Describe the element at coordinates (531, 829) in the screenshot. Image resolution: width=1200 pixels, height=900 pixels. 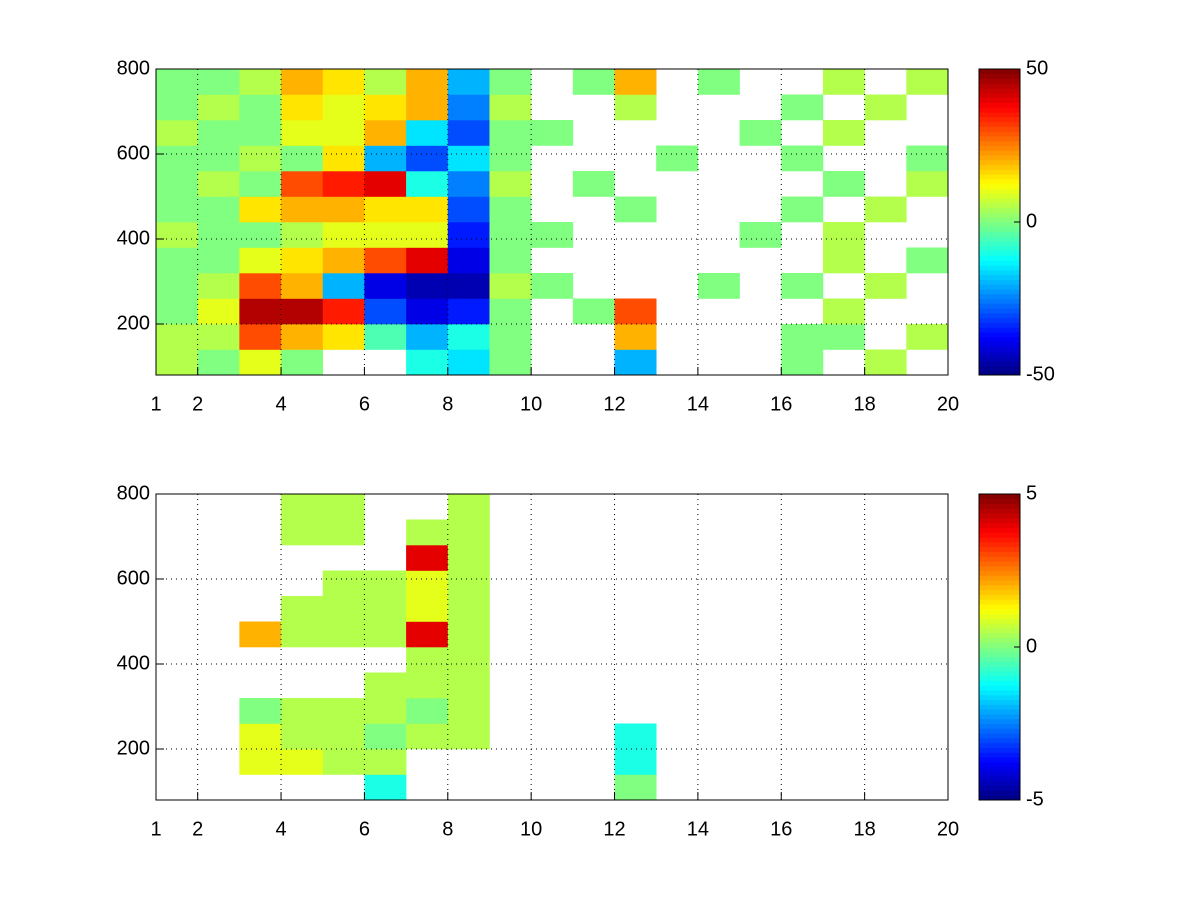
I see `x-tick-label: 10` at that location.